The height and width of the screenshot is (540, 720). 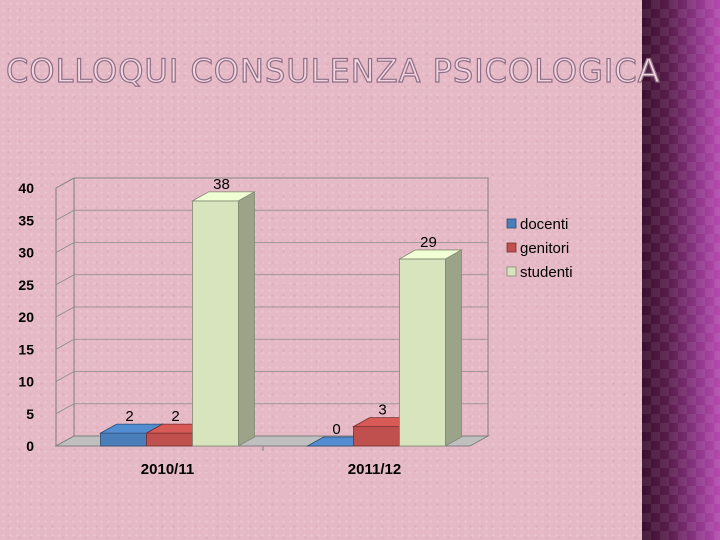 I want to click on legend-label: docenti, so click(x=544, y=224).